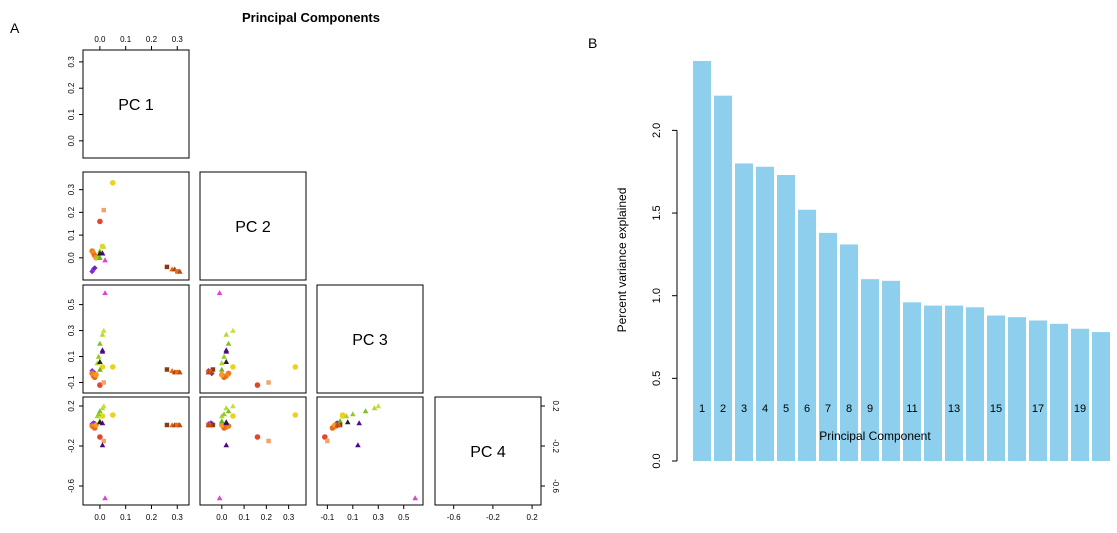 Image resolution: width=1117 pixels, height=533 pixels. What do you see at coordinates (849, 409) in the screenshot?
I see `bar-x-tick-label: 8` at bounding box center [849, 409].